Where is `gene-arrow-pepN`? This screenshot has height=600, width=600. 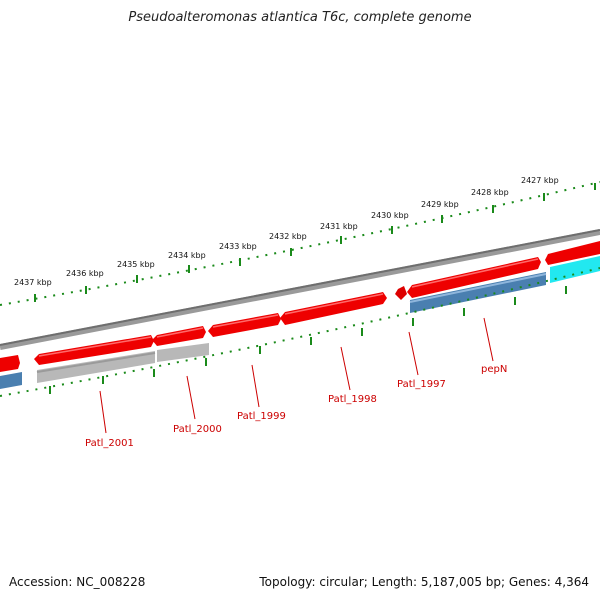 gene-arrow-pepN is located at coordinates (474, 277).